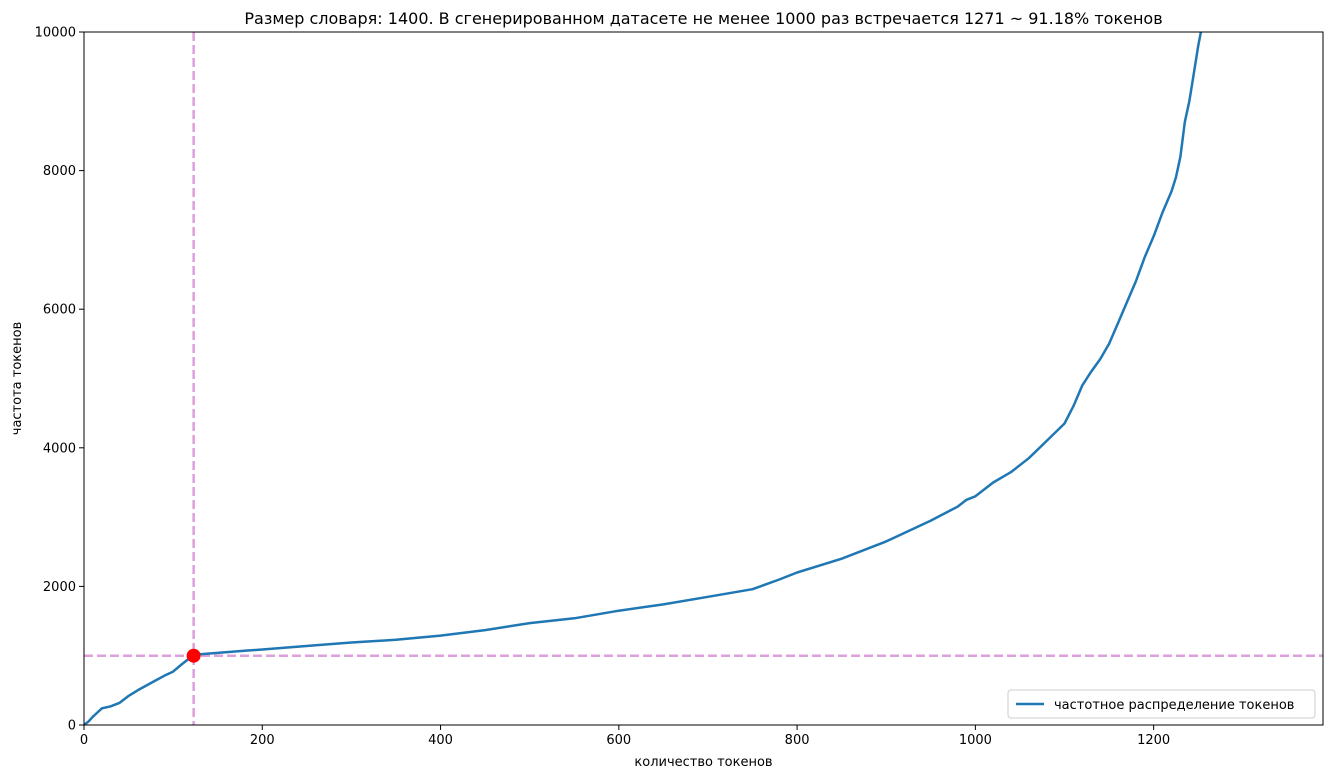 The width and height of the screenshot is (1333, 778). I want to click on x-tick-label: 1200, so click(1153, 740).